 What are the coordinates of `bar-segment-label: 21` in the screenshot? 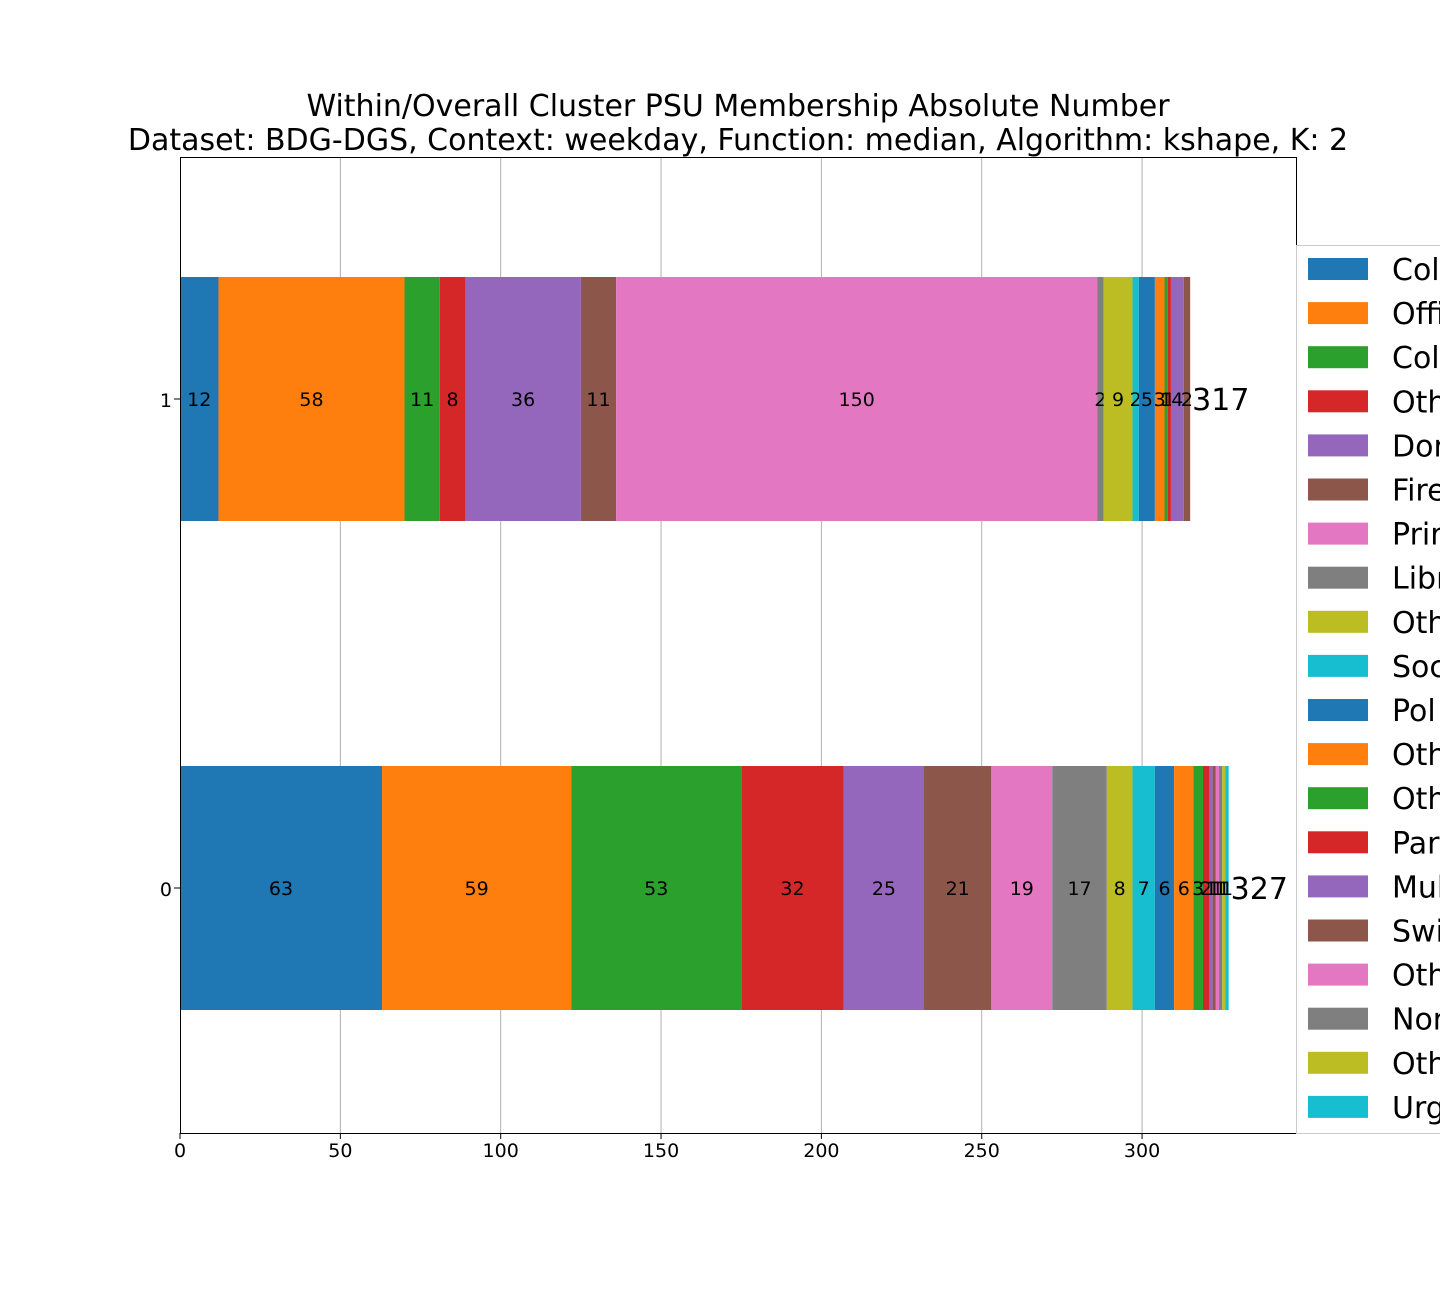 It's located at (958, 889).